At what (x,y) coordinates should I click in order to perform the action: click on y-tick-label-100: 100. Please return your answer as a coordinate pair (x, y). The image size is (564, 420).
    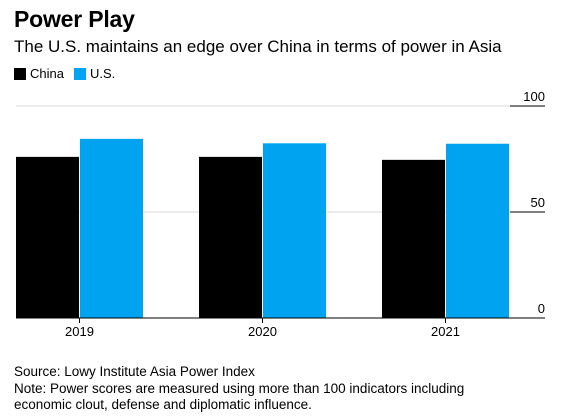
    Looking at the image, I should click on (534, 96).